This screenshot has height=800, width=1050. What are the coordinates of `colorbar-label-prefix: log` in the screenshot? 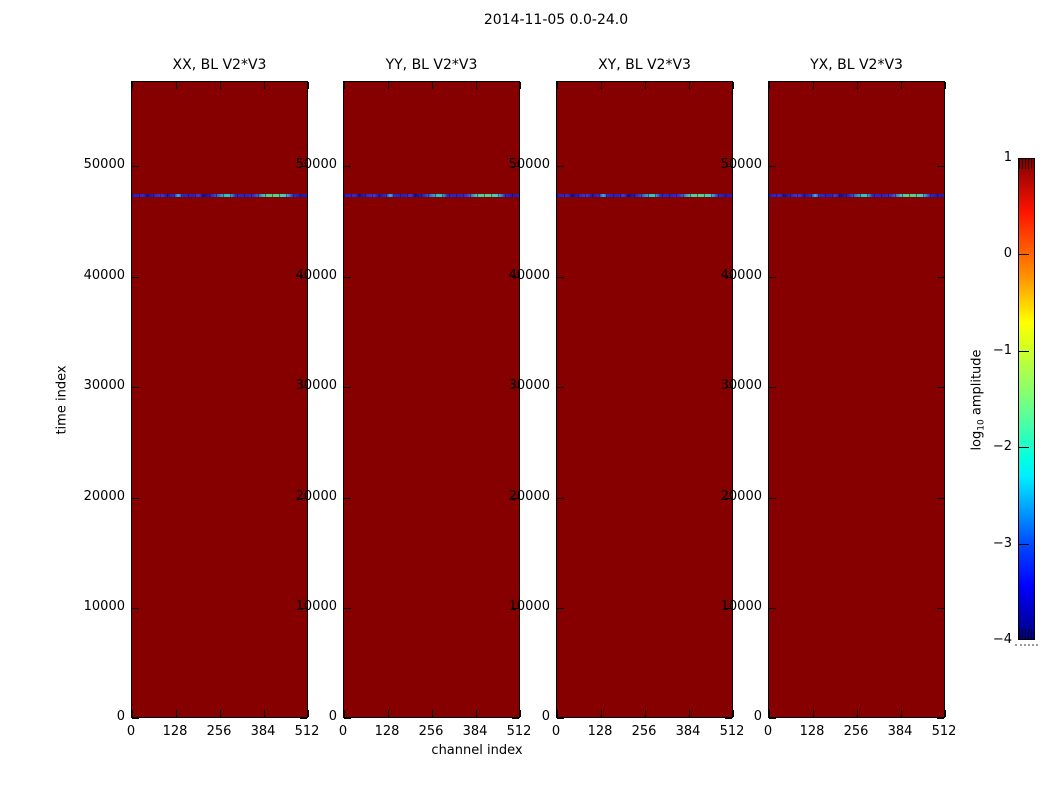 It's located at (977, 440).